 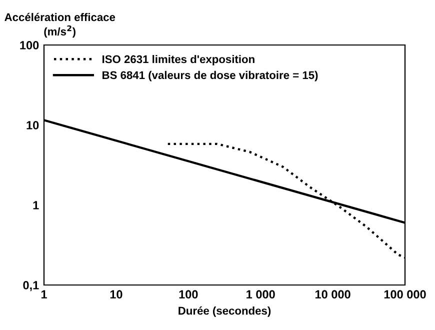 I want to click on y-tick-label: 100, so click(x=29, y=45).